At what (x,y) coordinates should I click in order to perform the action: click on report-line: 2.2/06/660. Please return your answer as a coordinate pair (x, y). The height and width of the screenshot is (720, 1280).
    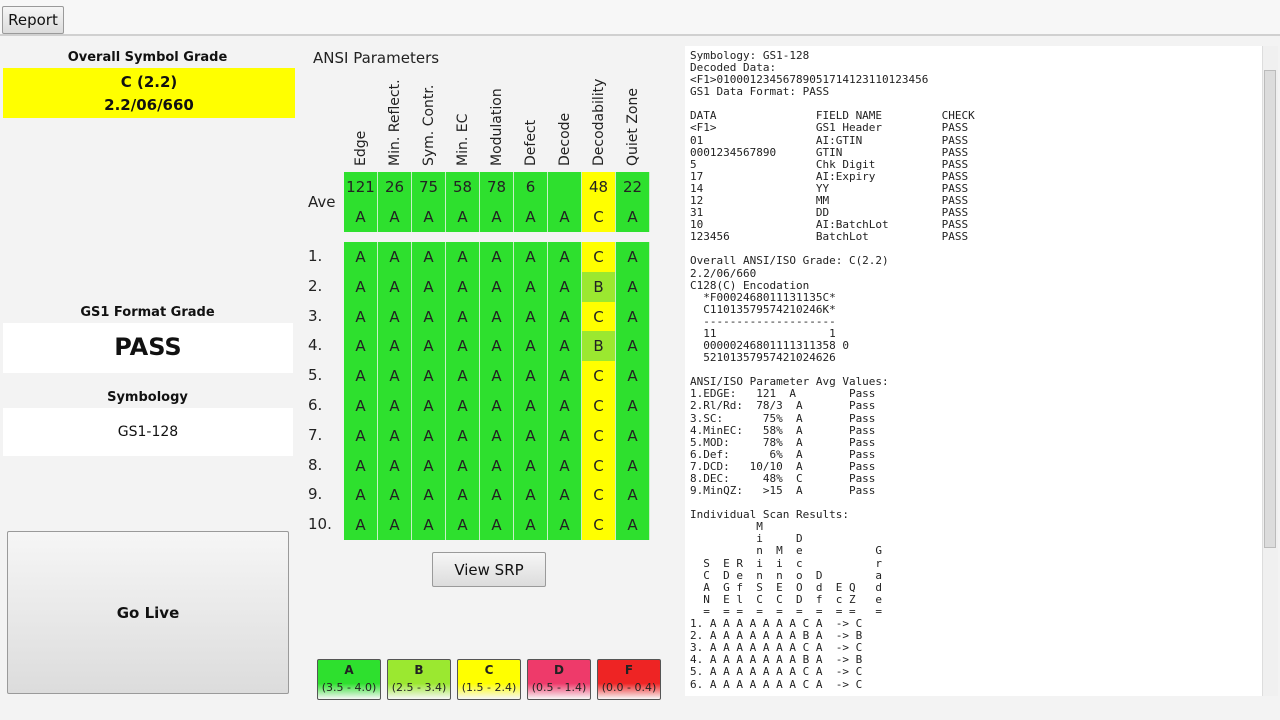
    Looking at the image, I should click on (723, 273).